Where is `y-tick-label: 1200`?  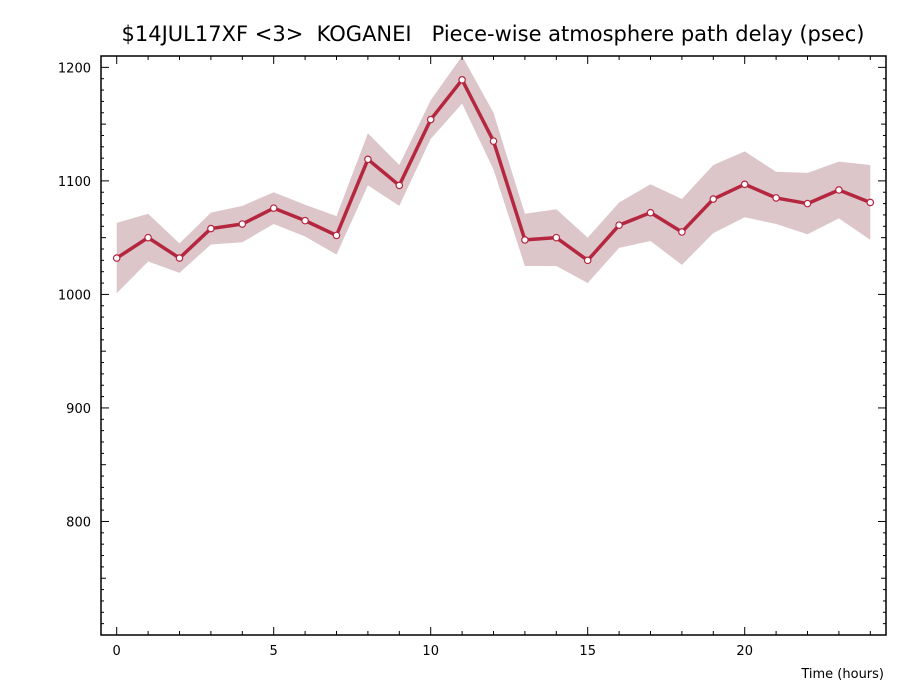
y-tick-label: 1200 is located at coordinates (74, 68).